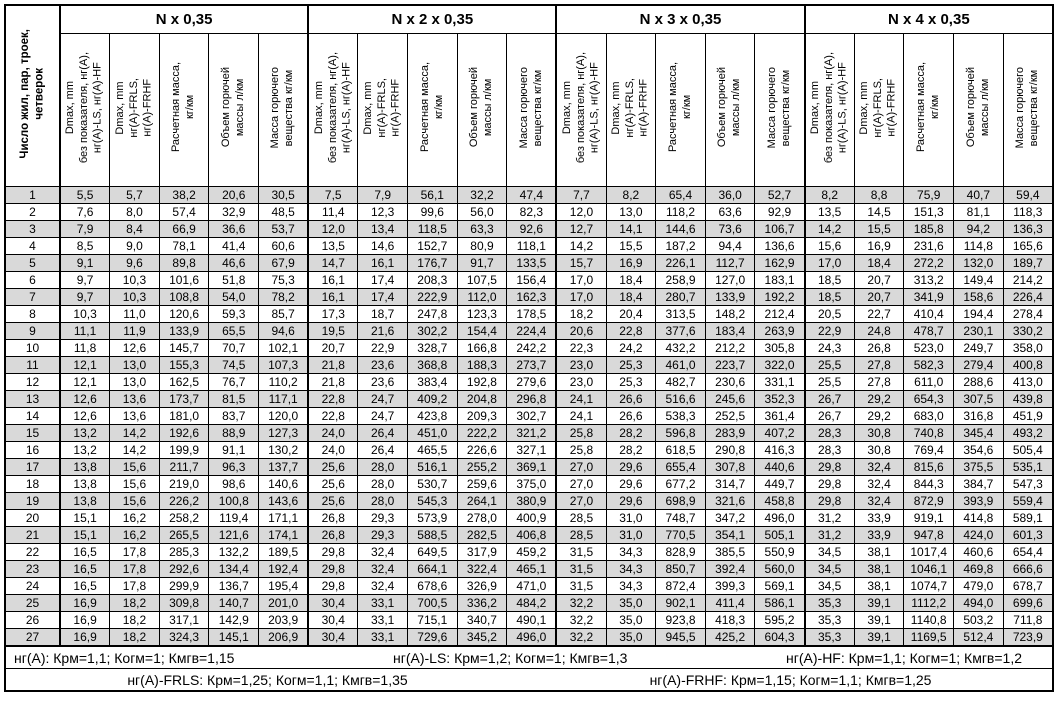 This screenshot has height=702, width=1058. Describe the element at coordinates (927, 107) in the screenshot. I see `column-header-label: Расчетная масса, кг/км` at that location.